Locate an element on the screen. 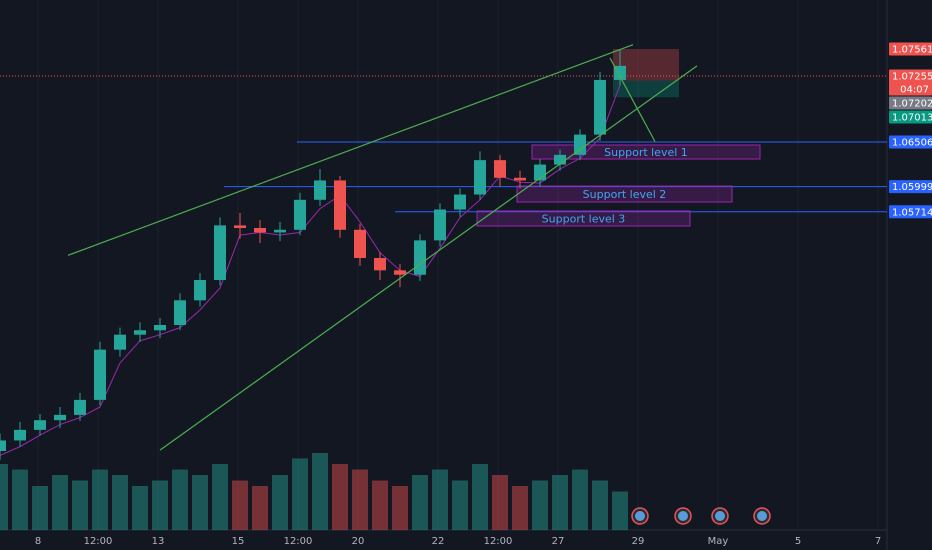 This screenshot has height=550, width=932. support-label: Support level 1 is located at coordinates (646, 152).